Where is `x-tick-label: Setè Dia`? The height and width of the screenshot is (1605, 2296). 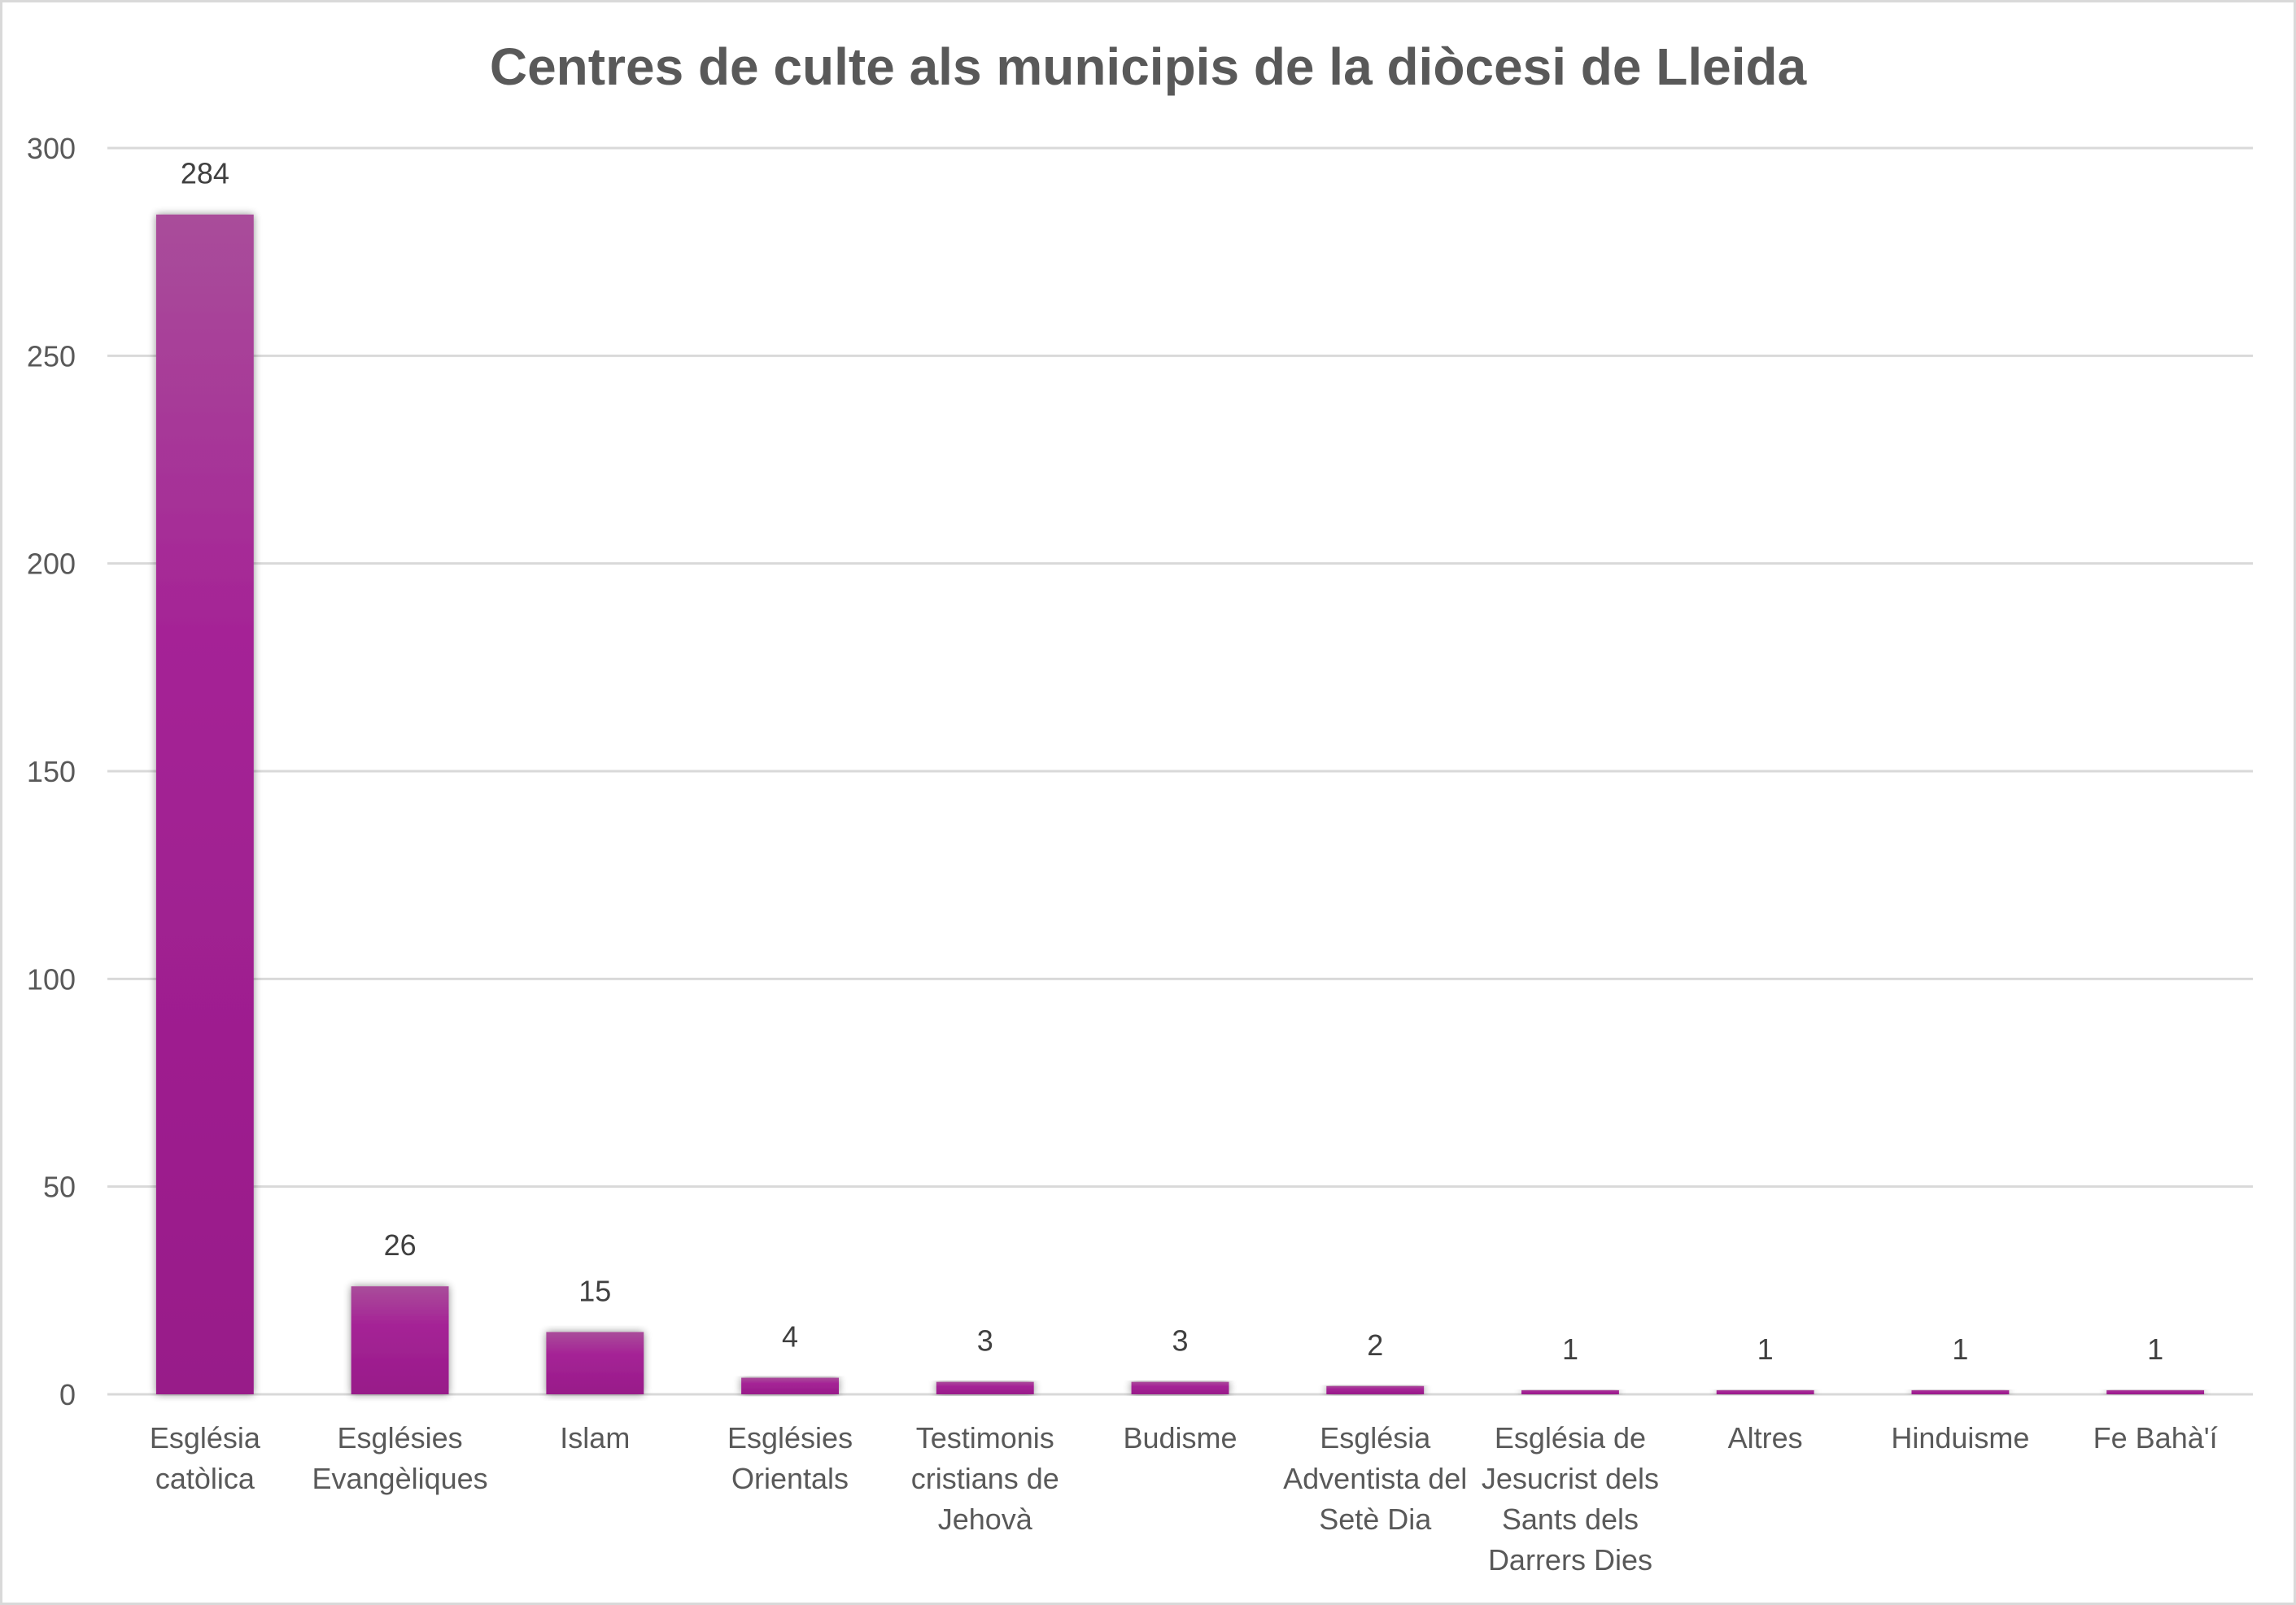
x-tick-label: Setè Dia is located at coordinates (1375, 1519).